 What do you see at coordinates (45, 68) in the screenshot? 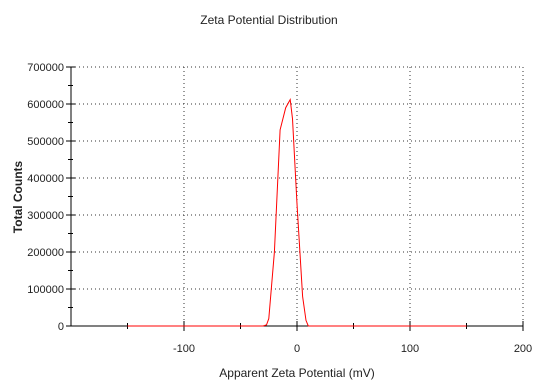
I see `y-tick-label: 700000` at bounding box center [45, 68].